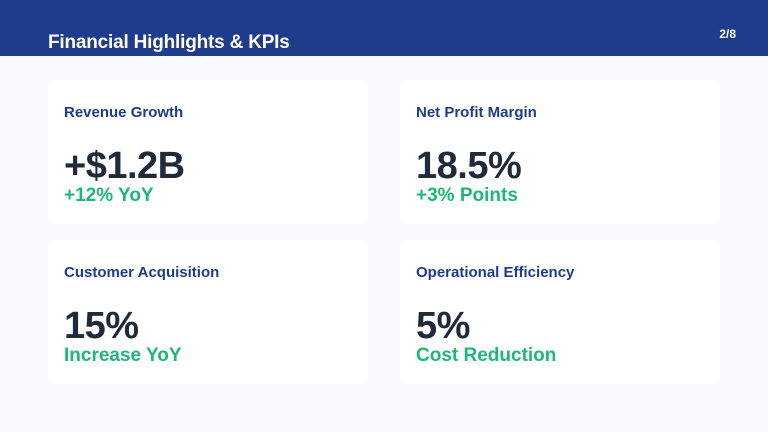 The width and height of the screenshot is (768, 432). I want to click on header-bar: Financial Highlights & KPIs 2/8, so click(384, 28).